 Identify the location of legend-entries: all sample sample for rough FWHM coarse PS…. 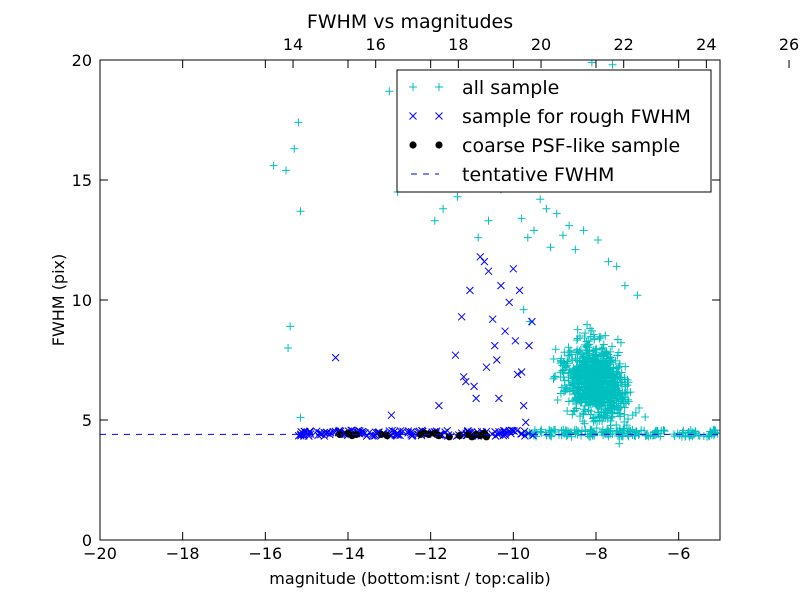
(550, 131).